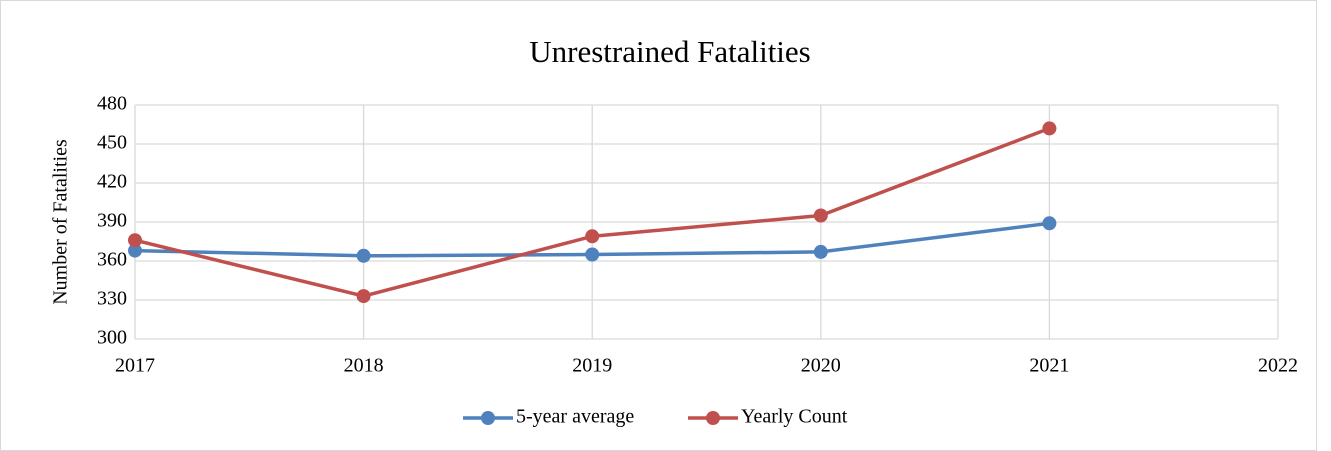  Describe the element at coordinates (670, 51) in the screenshot. I see `chart-title: Unrestrained Fatalities` at that location.